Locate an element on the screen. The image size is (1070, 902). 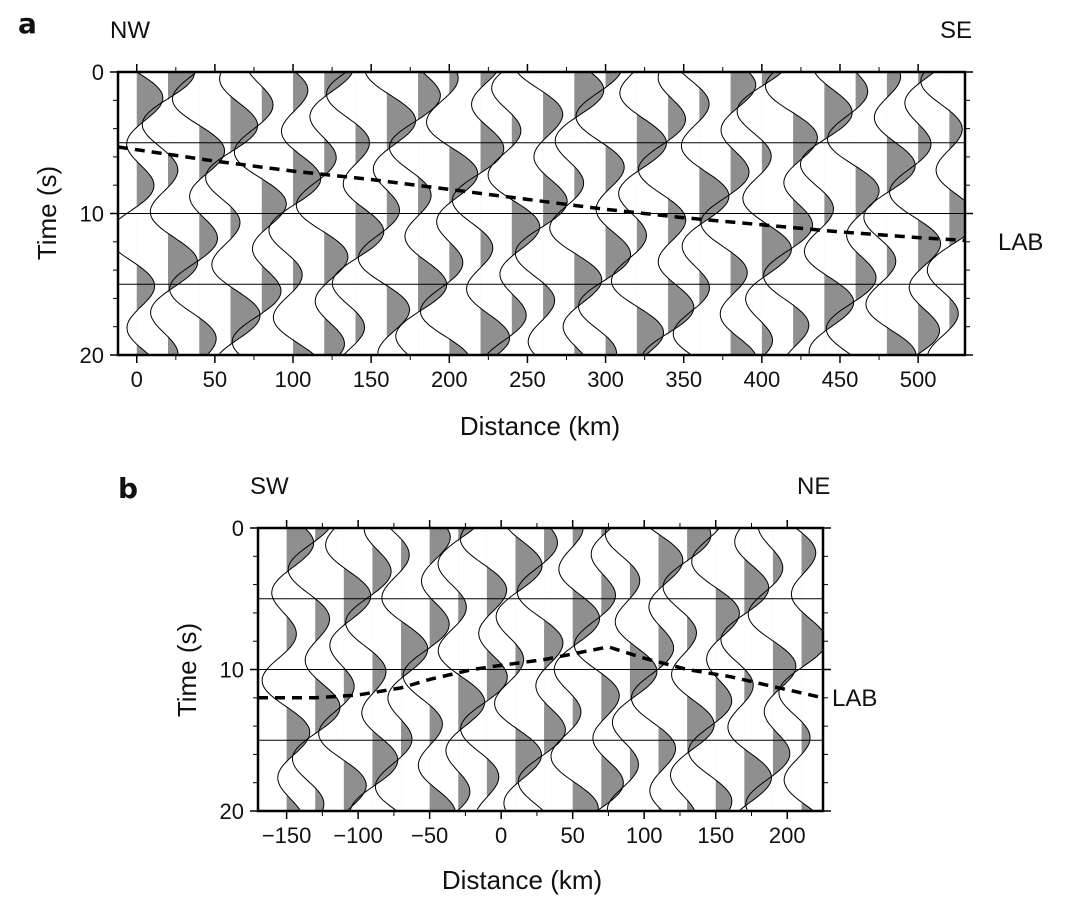
panel-b-gridlines is located at coordinates (540, 669).